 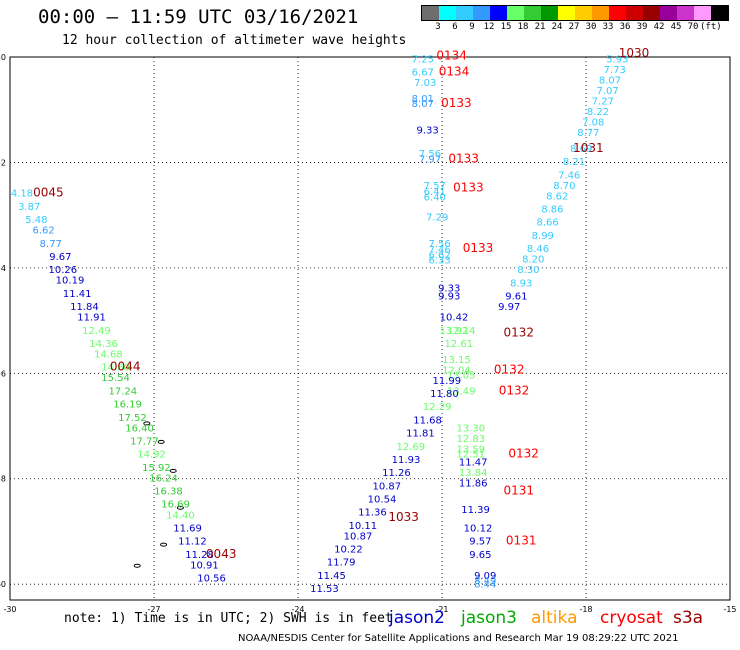 What do you see at coordinates (438, 27) in the screenshot?
I see `colorbar-tick-label: 3` at bounding box center [438, 27].